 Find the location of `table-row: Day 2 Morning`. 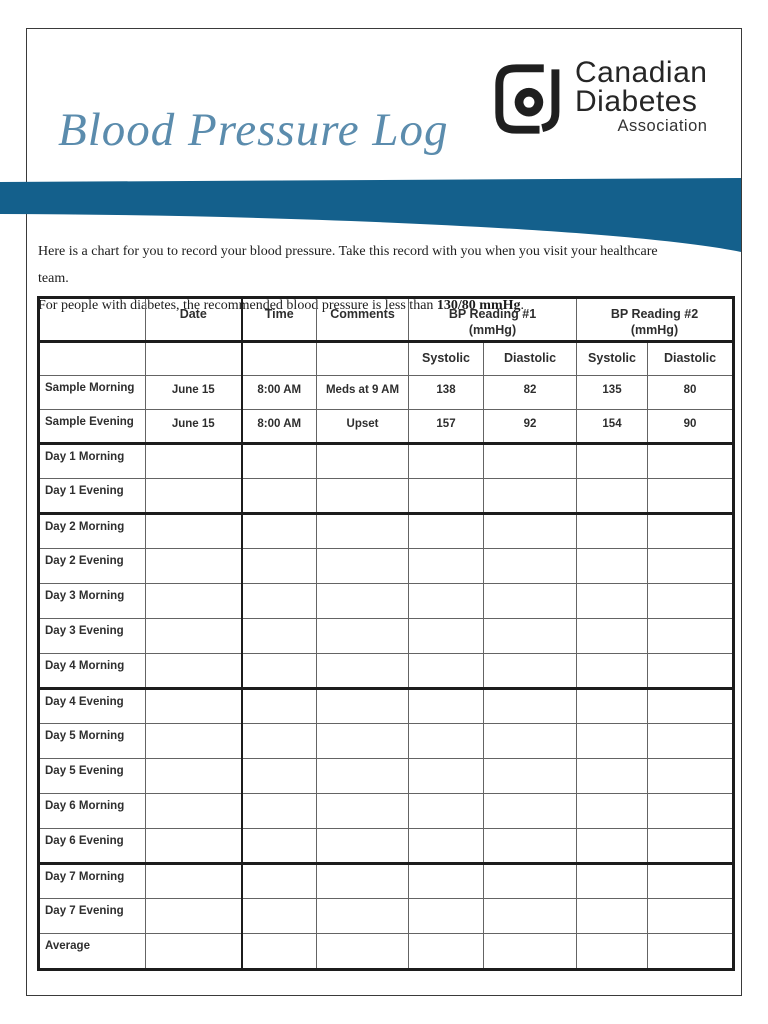

table-row: Day 2 Morning is located at coordinates (386, 531).